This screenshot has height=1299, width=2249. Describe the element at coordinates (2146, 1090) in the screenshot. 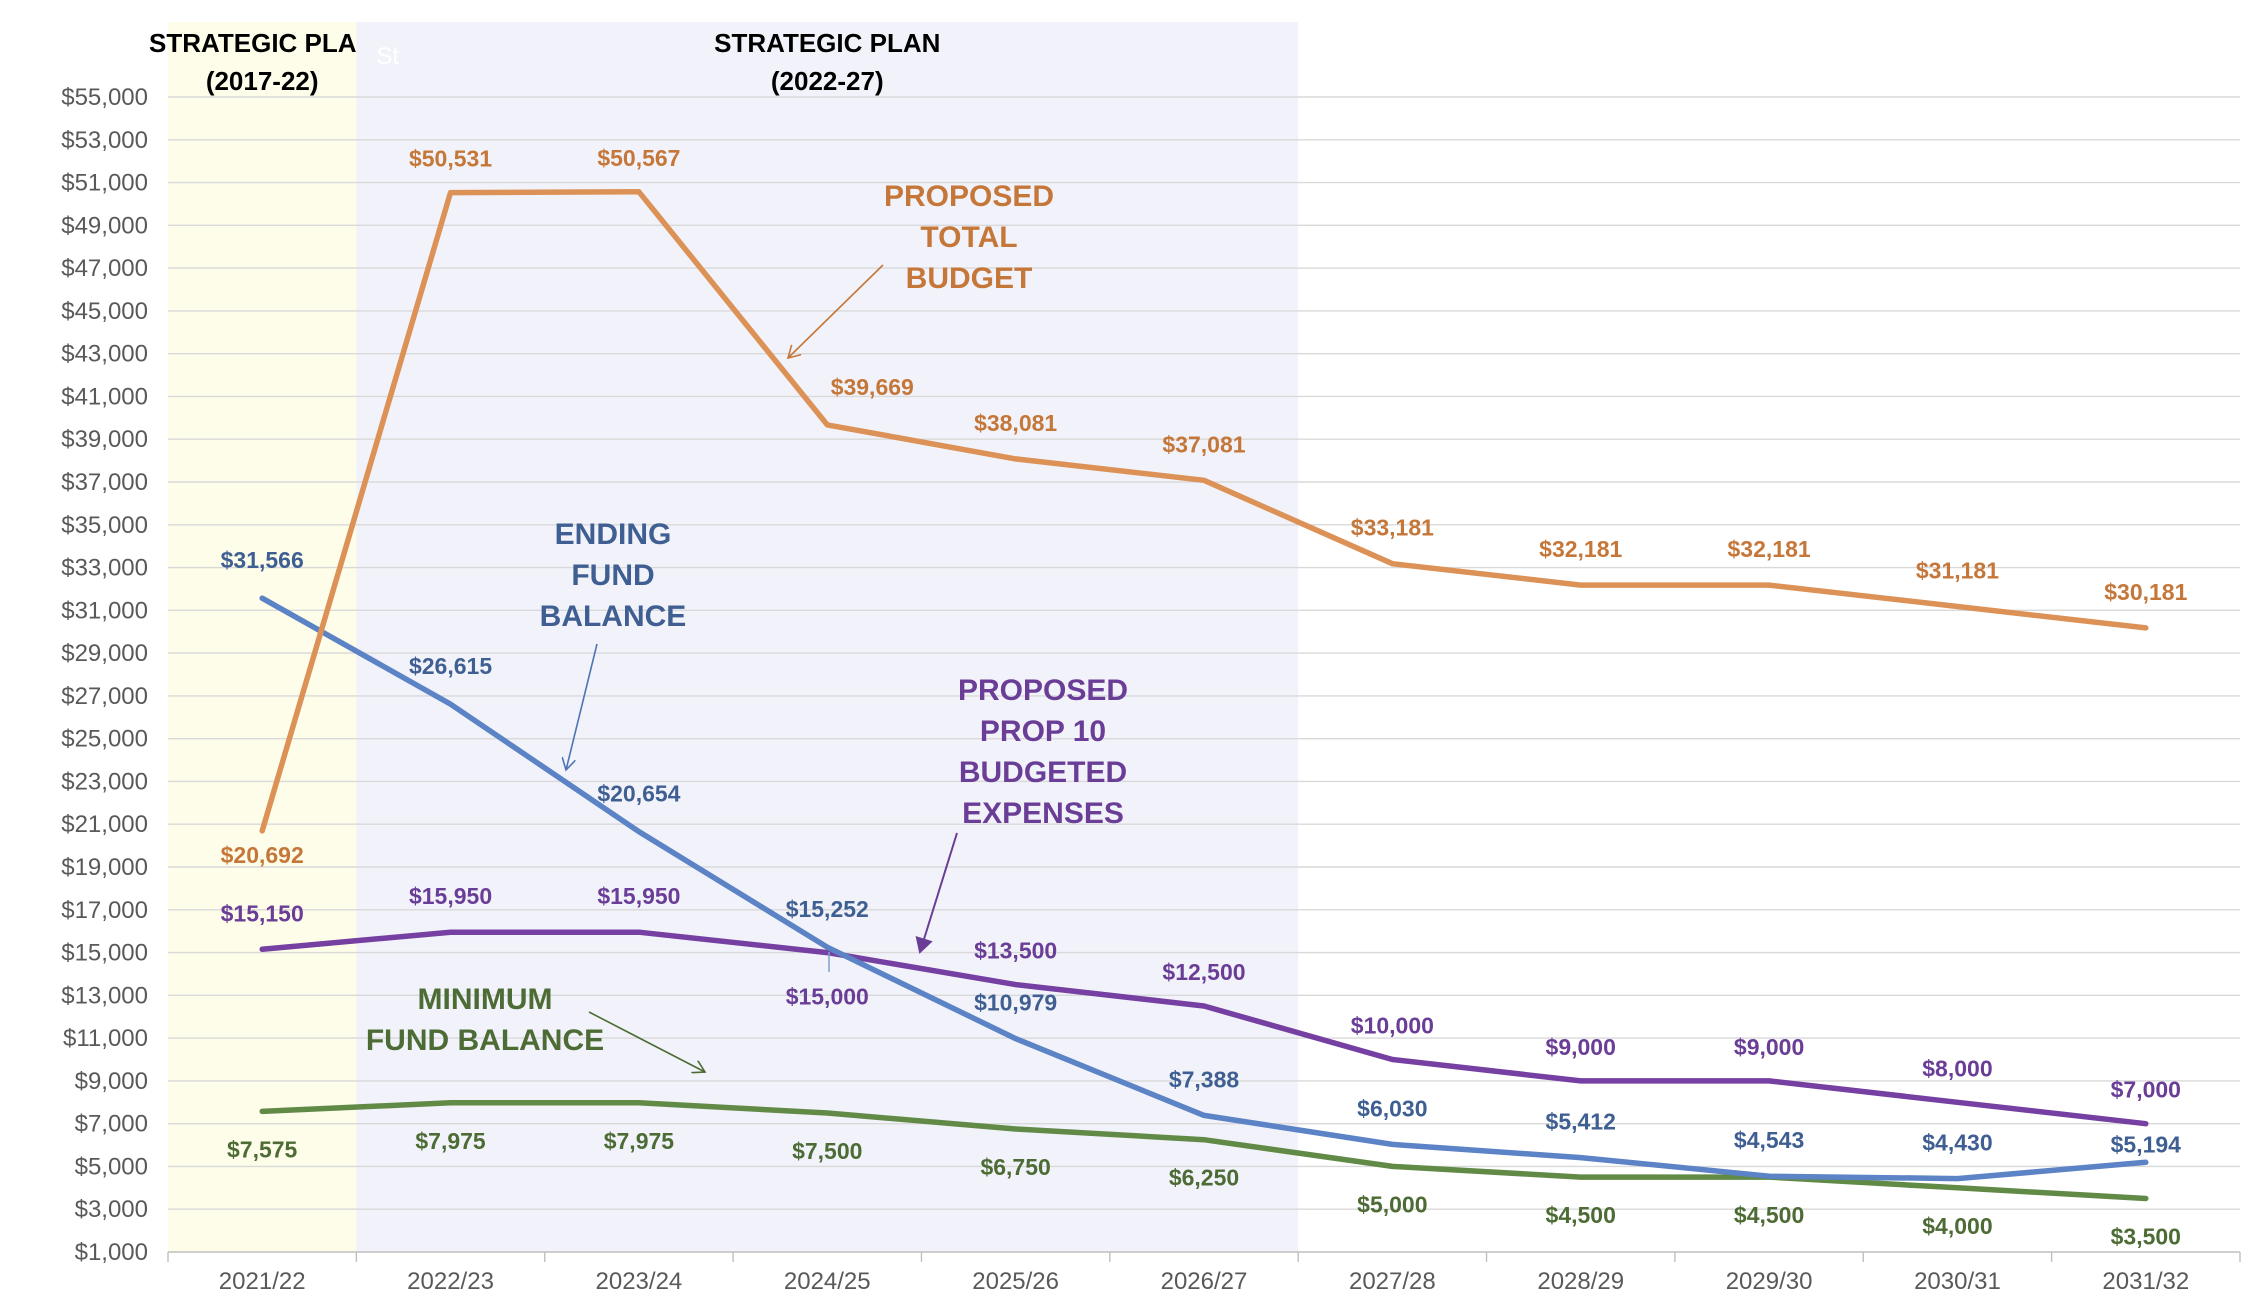

I see `data-label-series-2: $7,000` at that location.